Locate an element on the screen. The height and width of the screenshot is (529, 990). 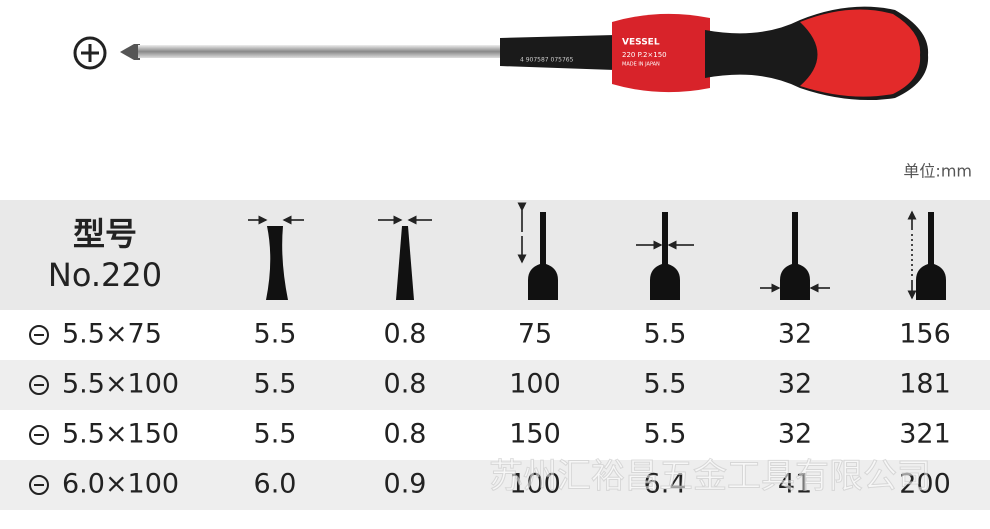
value-cell: 200 is located at coordinates (925, 484).